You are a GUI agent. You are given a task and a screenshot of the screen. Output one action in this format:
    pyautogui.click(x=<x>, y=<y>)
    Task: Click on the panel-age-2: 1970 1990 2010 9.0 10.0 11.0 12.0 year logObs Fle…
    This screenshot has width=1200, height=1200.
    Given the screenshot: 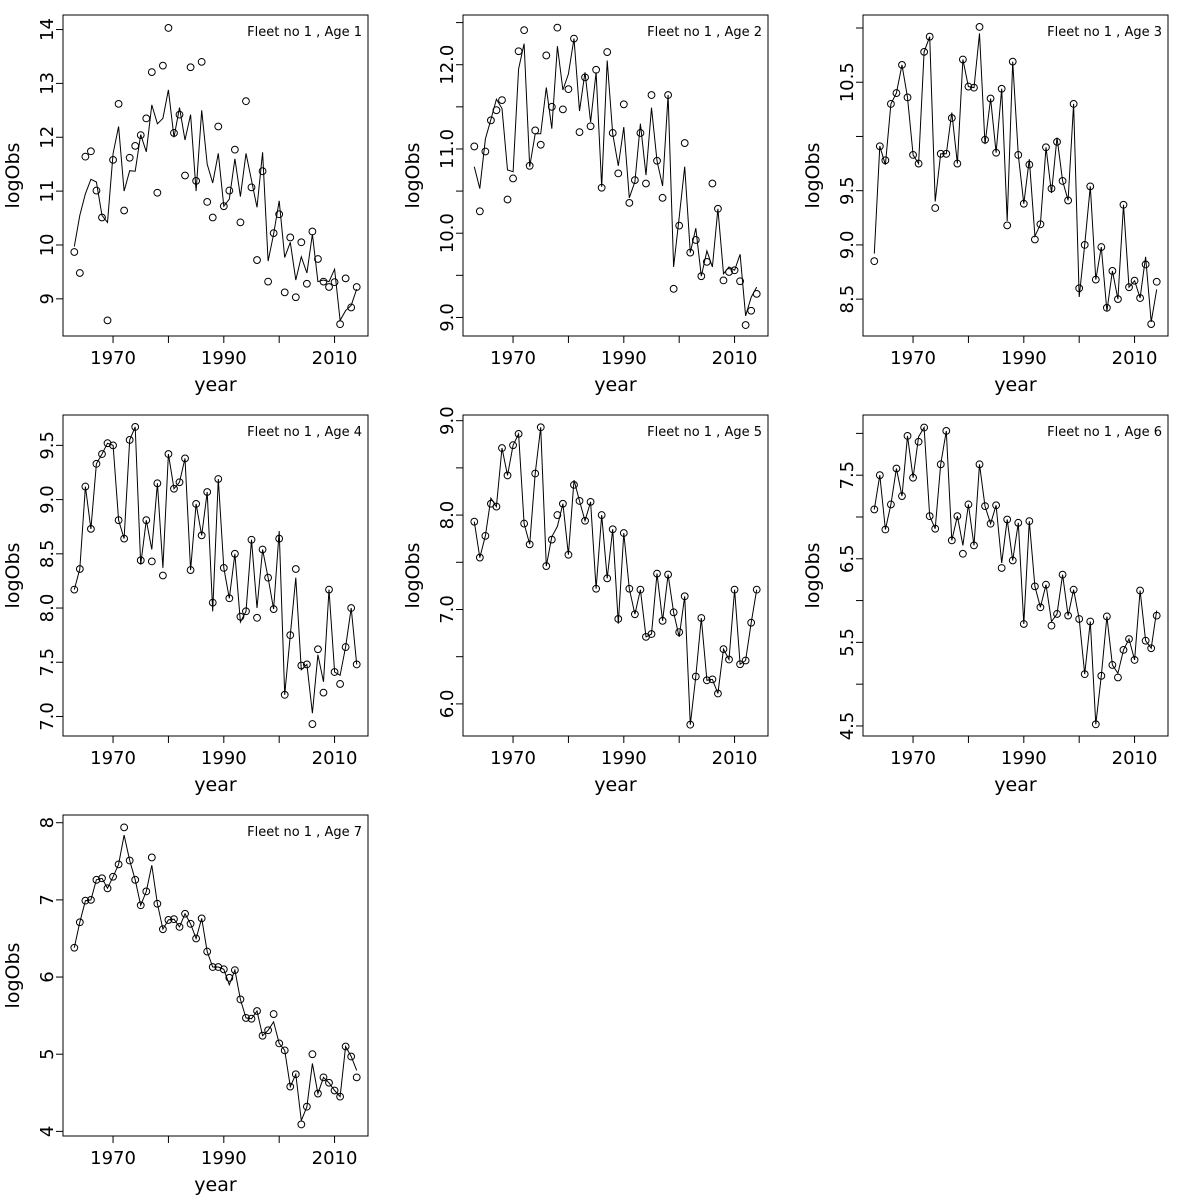 What is the action you would take?
    pyautogui.click(x=585, y=205)
    